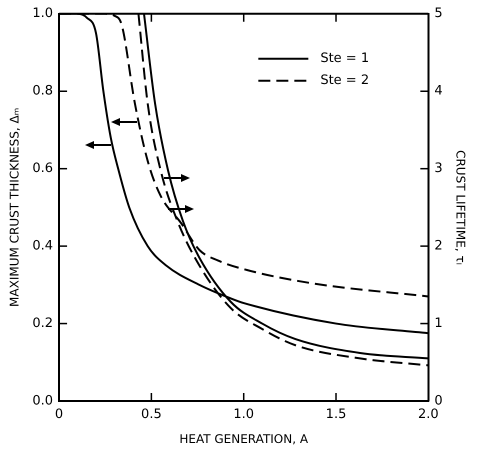 The height and width of the screenshot is (455, 477). What do you see at coordinates (345, 80) in the screenshot?
I see `legend-label: Ste = 2` at bounding box center [345, 80].